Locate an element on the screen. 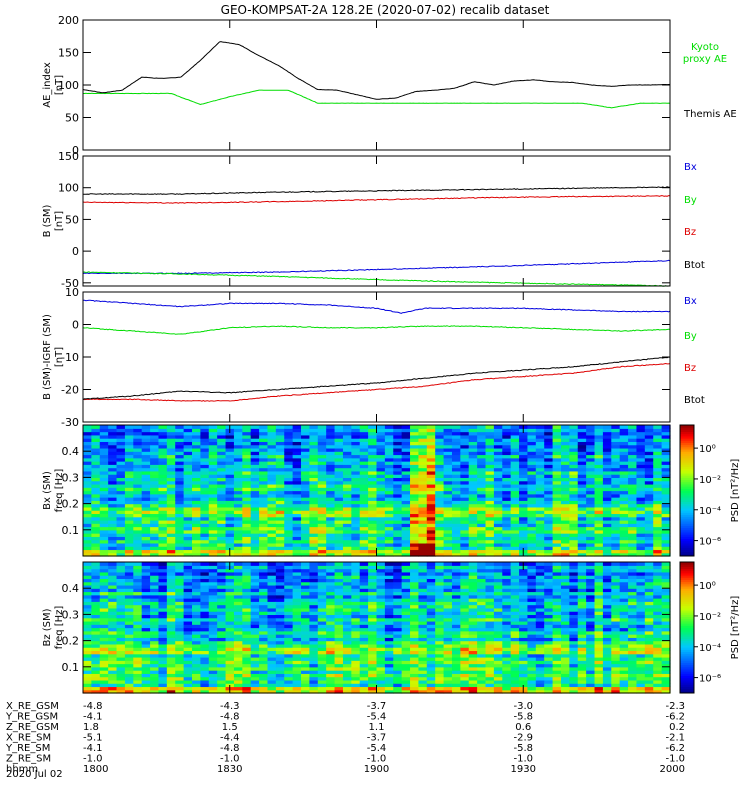 Image resolution: width=750 pixels, height=800 pixels. y-tick-label: 100 is located at coordinates (68, 188).